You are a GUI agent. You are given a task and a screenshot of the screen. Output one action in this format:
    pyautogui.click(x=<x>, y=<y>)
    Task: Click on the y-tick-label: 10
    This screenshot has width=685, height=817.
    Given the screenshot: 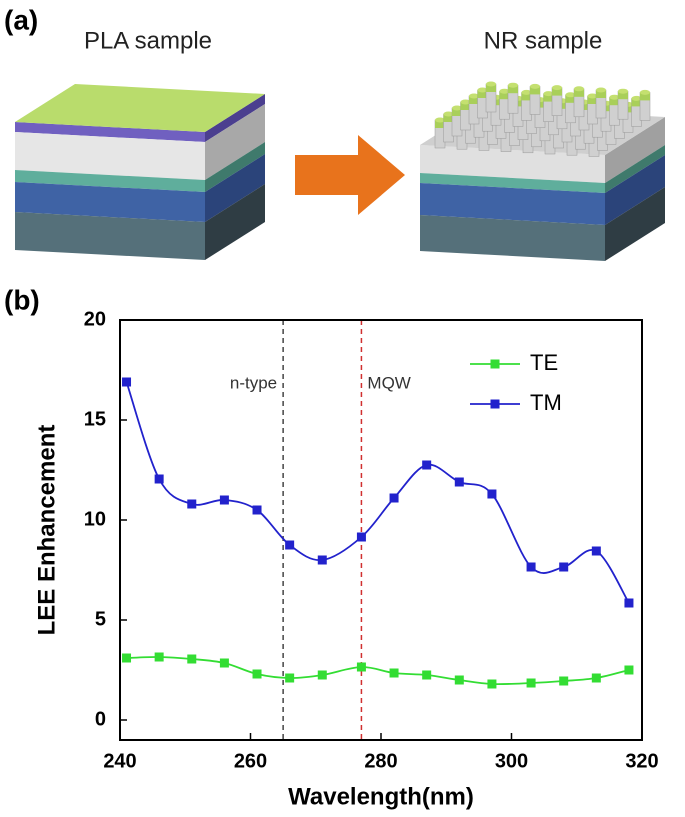 What is the action you would take?
    pyautogui.click(x=95, y=519)
    